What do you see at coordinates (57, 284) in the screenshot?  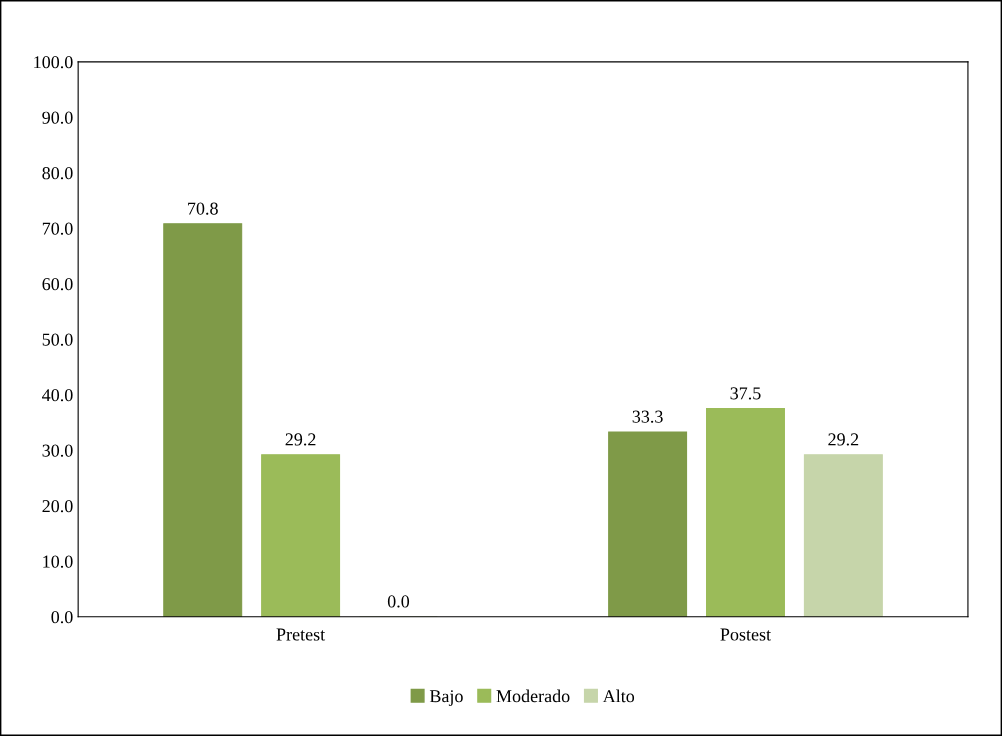 I see `y-tick-label: 60.0` at bounding box center [57, 284].